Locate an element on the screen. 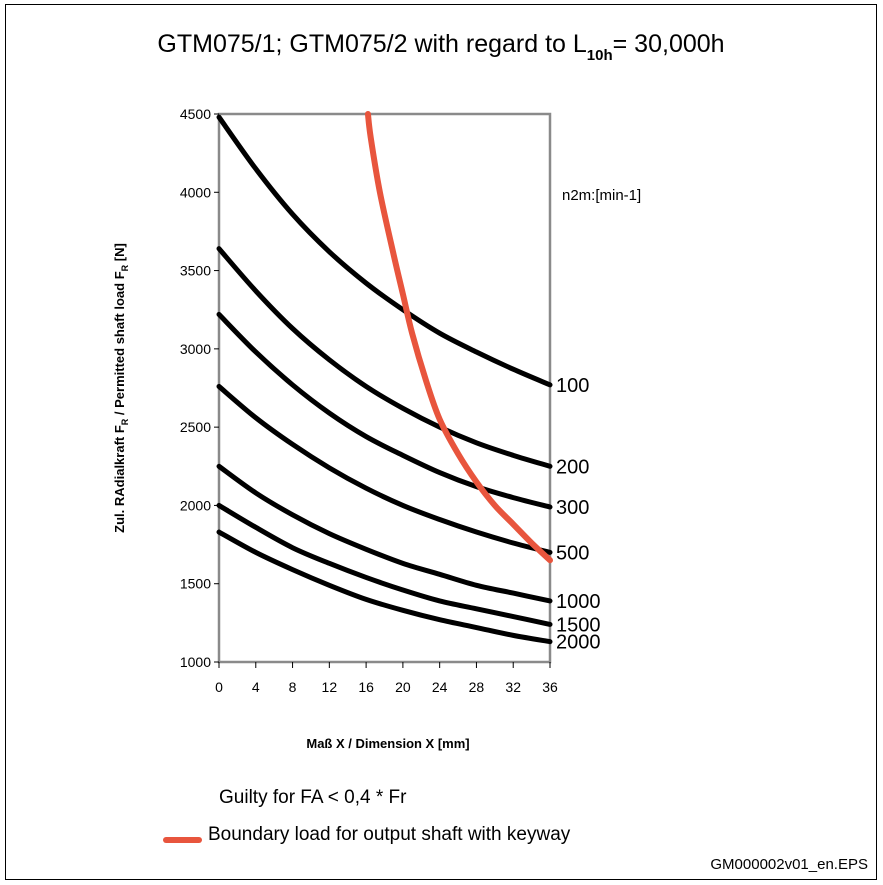 Image resolution: width=883 pixels, height=885 pixels. x-tick-label: 16 is located at coordinates (366, 687).